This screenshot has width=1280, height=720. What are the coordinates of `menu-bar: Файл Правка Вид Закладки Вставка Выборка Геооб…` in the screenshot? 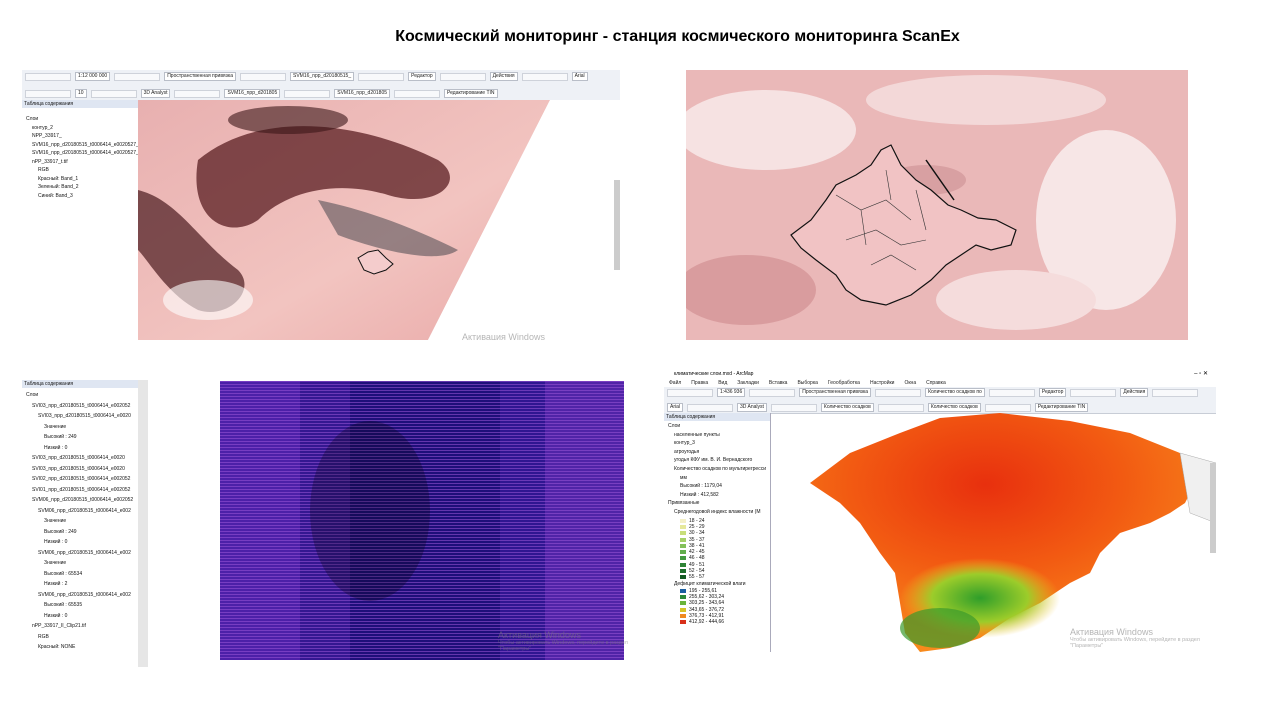 It's located at (940, 383).